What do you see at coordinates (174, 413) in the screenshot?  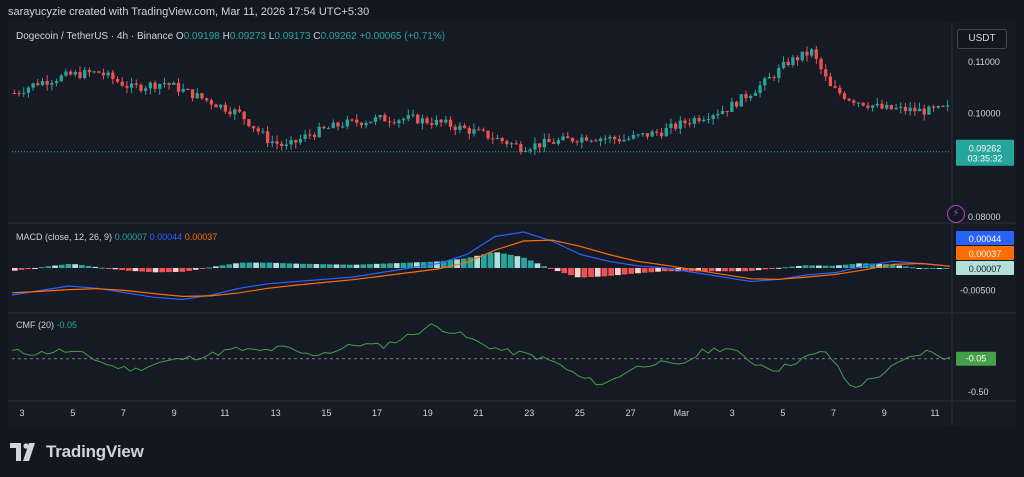 I see `x-tick-label: 9` at bounding box center [174, 413].